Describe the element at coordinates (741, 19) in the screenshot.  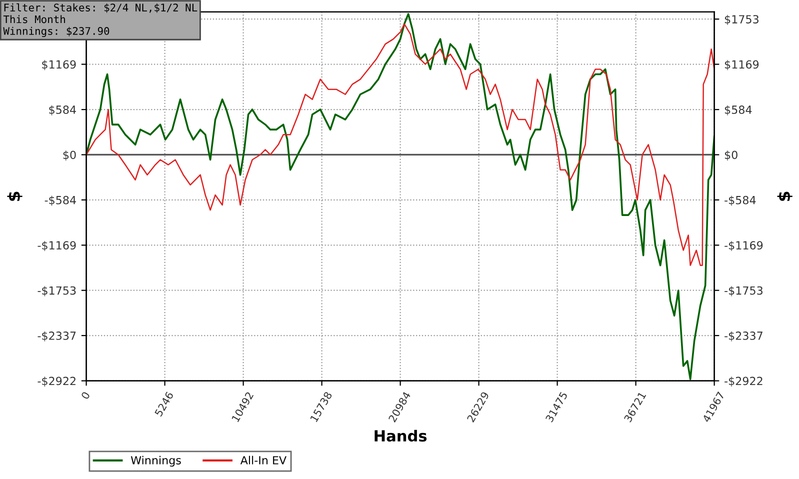
I see `y2-tick-label: $1753` at that location.